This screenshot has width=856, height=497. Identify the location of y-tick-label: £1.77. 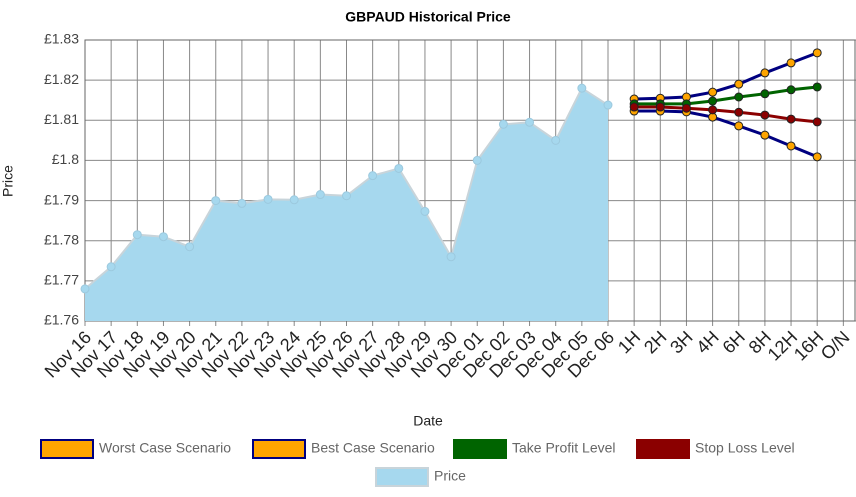
(61, 280).